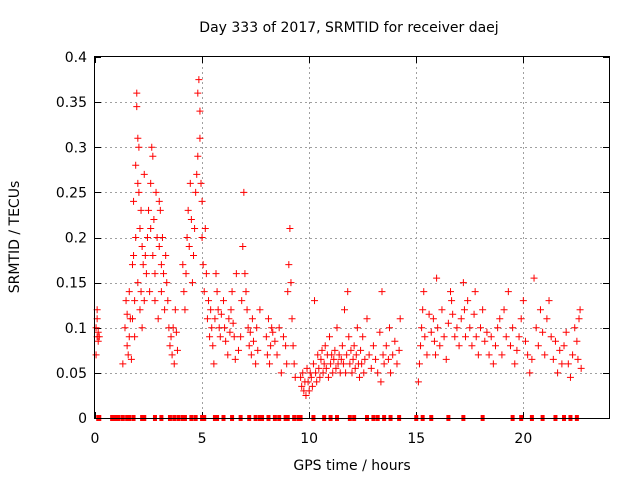 Image resolution: width=640 pixels, height=480 pixels. Describe the element at coordinates (71, 103) in the screenshot. I see `y-tick-label: 0.35` at that location.